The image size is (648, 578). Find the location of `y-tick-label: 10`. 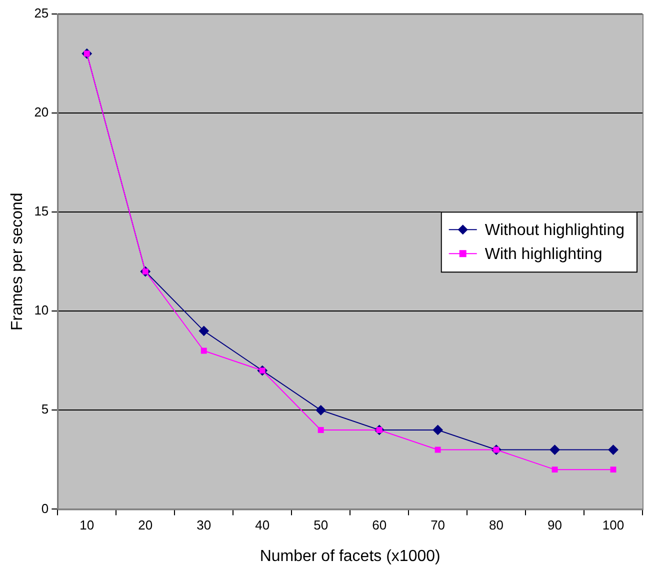

y-tick-label: 10 is located at coordinates (41, 310).